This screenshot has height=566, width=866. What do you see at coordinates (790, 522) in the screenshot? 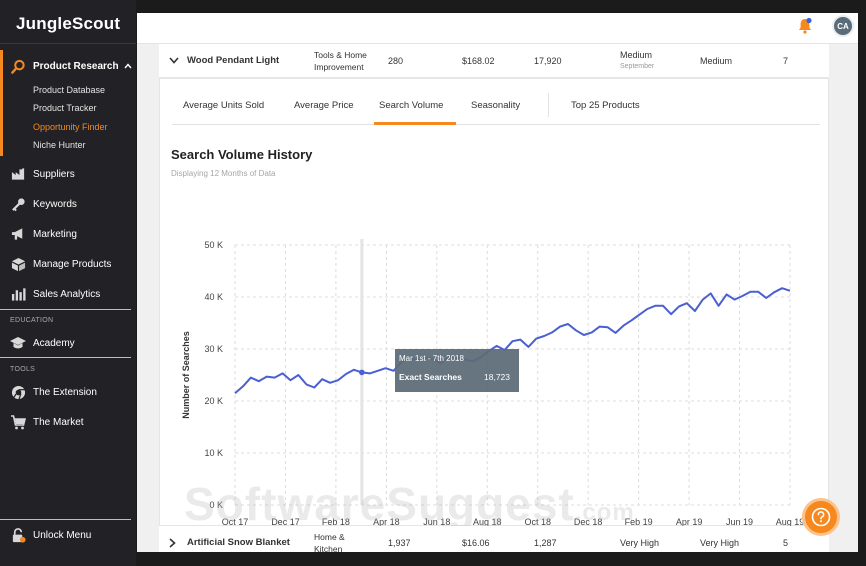
I see `x-tick-label: Aug 19` at bounding box center [790, 522].